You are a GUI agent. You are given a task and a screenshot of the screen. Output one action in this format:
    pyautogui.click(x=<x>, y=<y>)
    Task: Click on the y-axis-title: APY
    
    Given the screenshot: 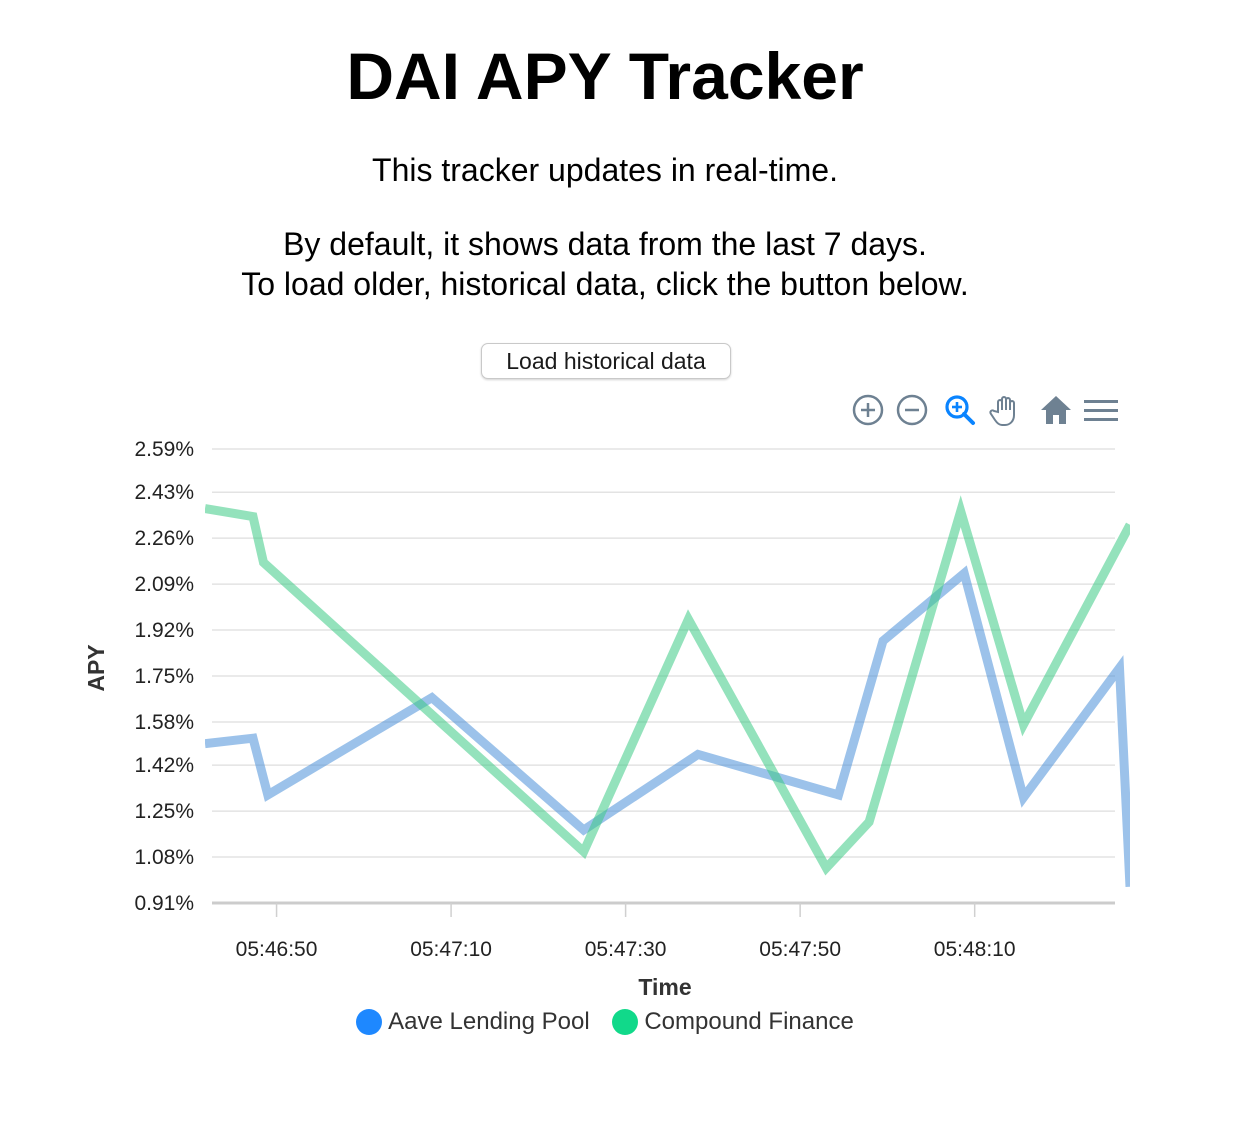 What is the action you would take?
    pyautogui.click(x=96, y=667)
    